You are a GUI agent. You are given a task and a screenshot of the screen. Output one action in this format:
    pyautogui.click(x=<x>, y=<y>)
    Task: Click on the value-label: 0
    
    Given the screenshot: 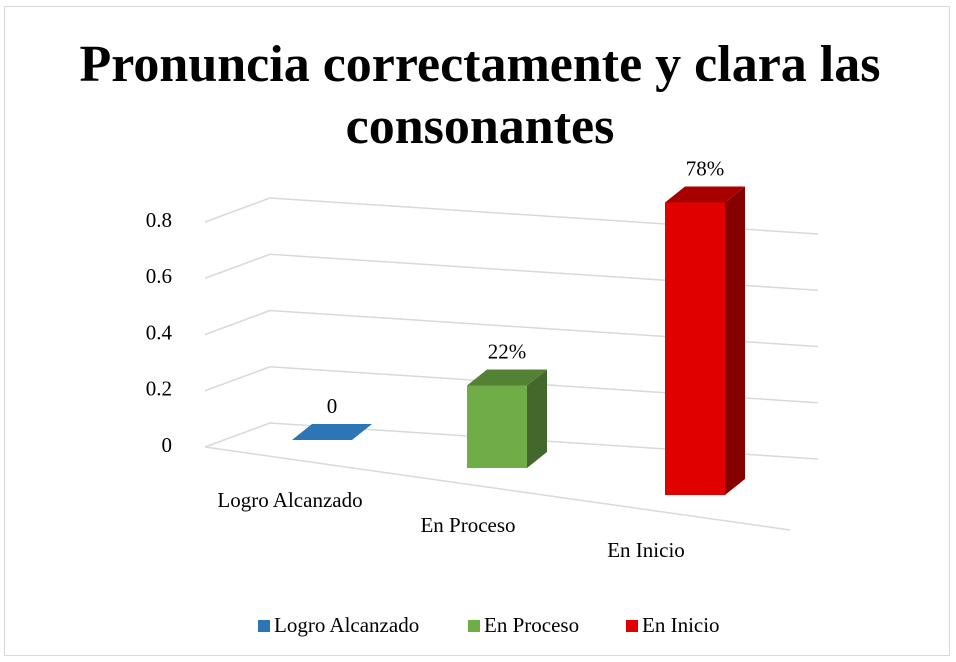 What is the action you would take?
    pyautogui.click(x=332, y=406)
    